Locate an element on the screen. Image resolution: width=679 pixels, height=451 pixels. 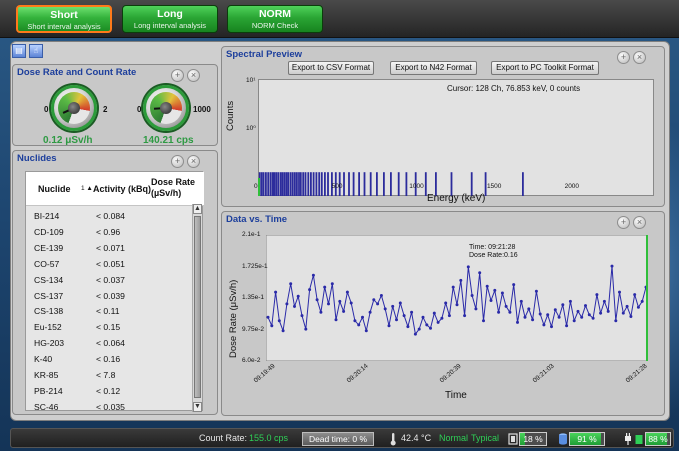
nuclide-name: CS-134 is located at coordinates (49, 279).